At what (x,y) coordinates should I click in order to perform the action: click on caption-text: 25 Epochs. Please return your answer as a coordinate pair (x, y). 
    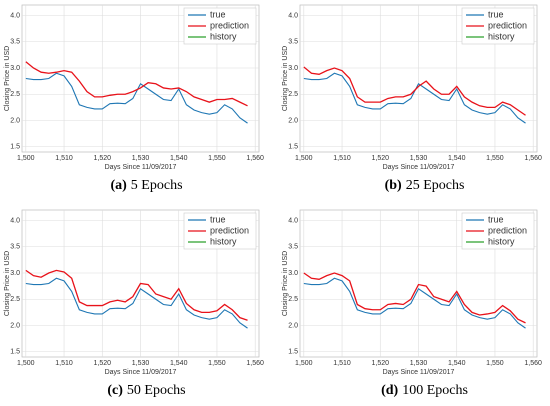
    Looking at the image, I should click on (435, 185).